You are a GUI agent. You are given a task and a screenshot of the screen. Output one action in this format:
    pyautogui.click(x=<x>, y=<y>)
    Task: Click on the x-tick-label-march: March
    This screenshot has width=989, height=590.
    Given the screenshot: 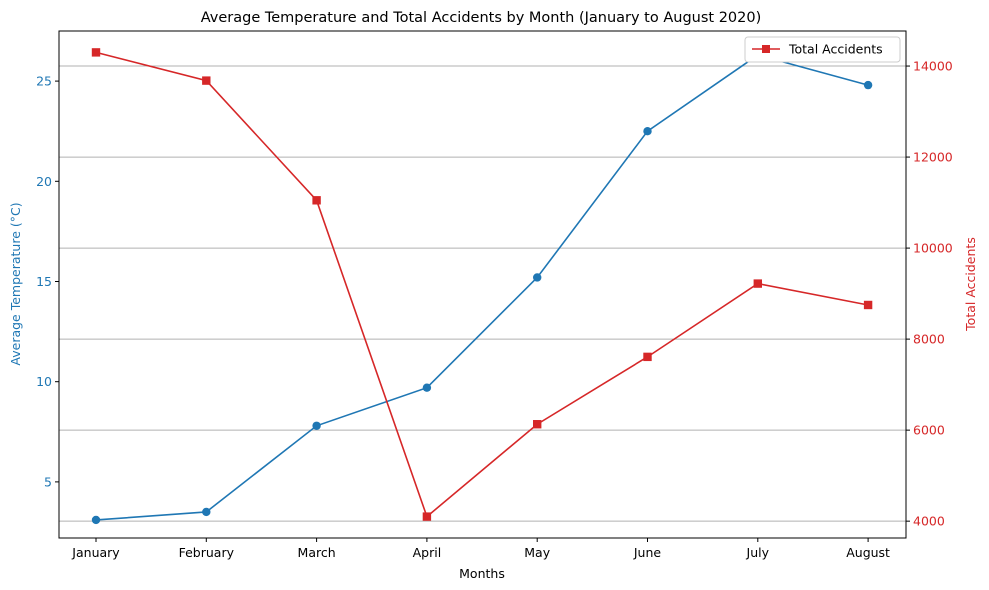 What is the action you would take?
    pyautogui.click(x=317, y=552)
    